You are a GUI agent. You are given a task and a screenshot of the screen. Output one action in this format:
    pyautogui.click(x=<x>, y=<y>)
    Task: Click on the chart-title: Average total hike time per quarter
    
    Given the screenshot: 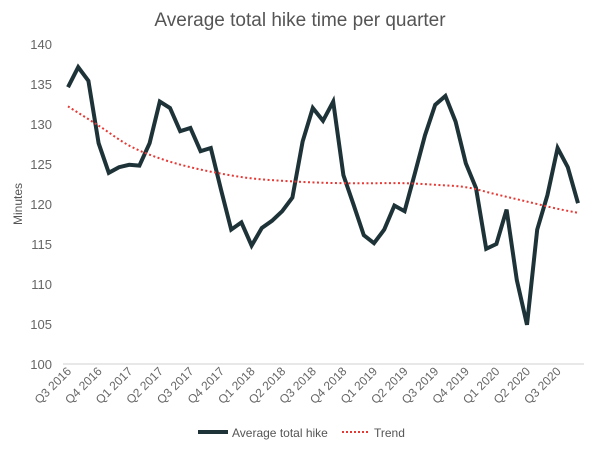 What is the action you would take?
    pyautogui.click(x=300, y=20)
    